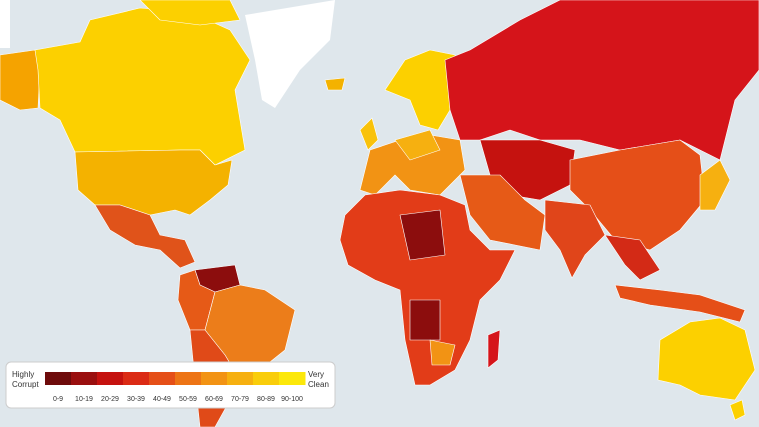 The height and width of the screenshot is (427, 759). What do you see at coordinates (20, 80) in the screenshot?
I see `alaska` at bounding box center [20, 80].